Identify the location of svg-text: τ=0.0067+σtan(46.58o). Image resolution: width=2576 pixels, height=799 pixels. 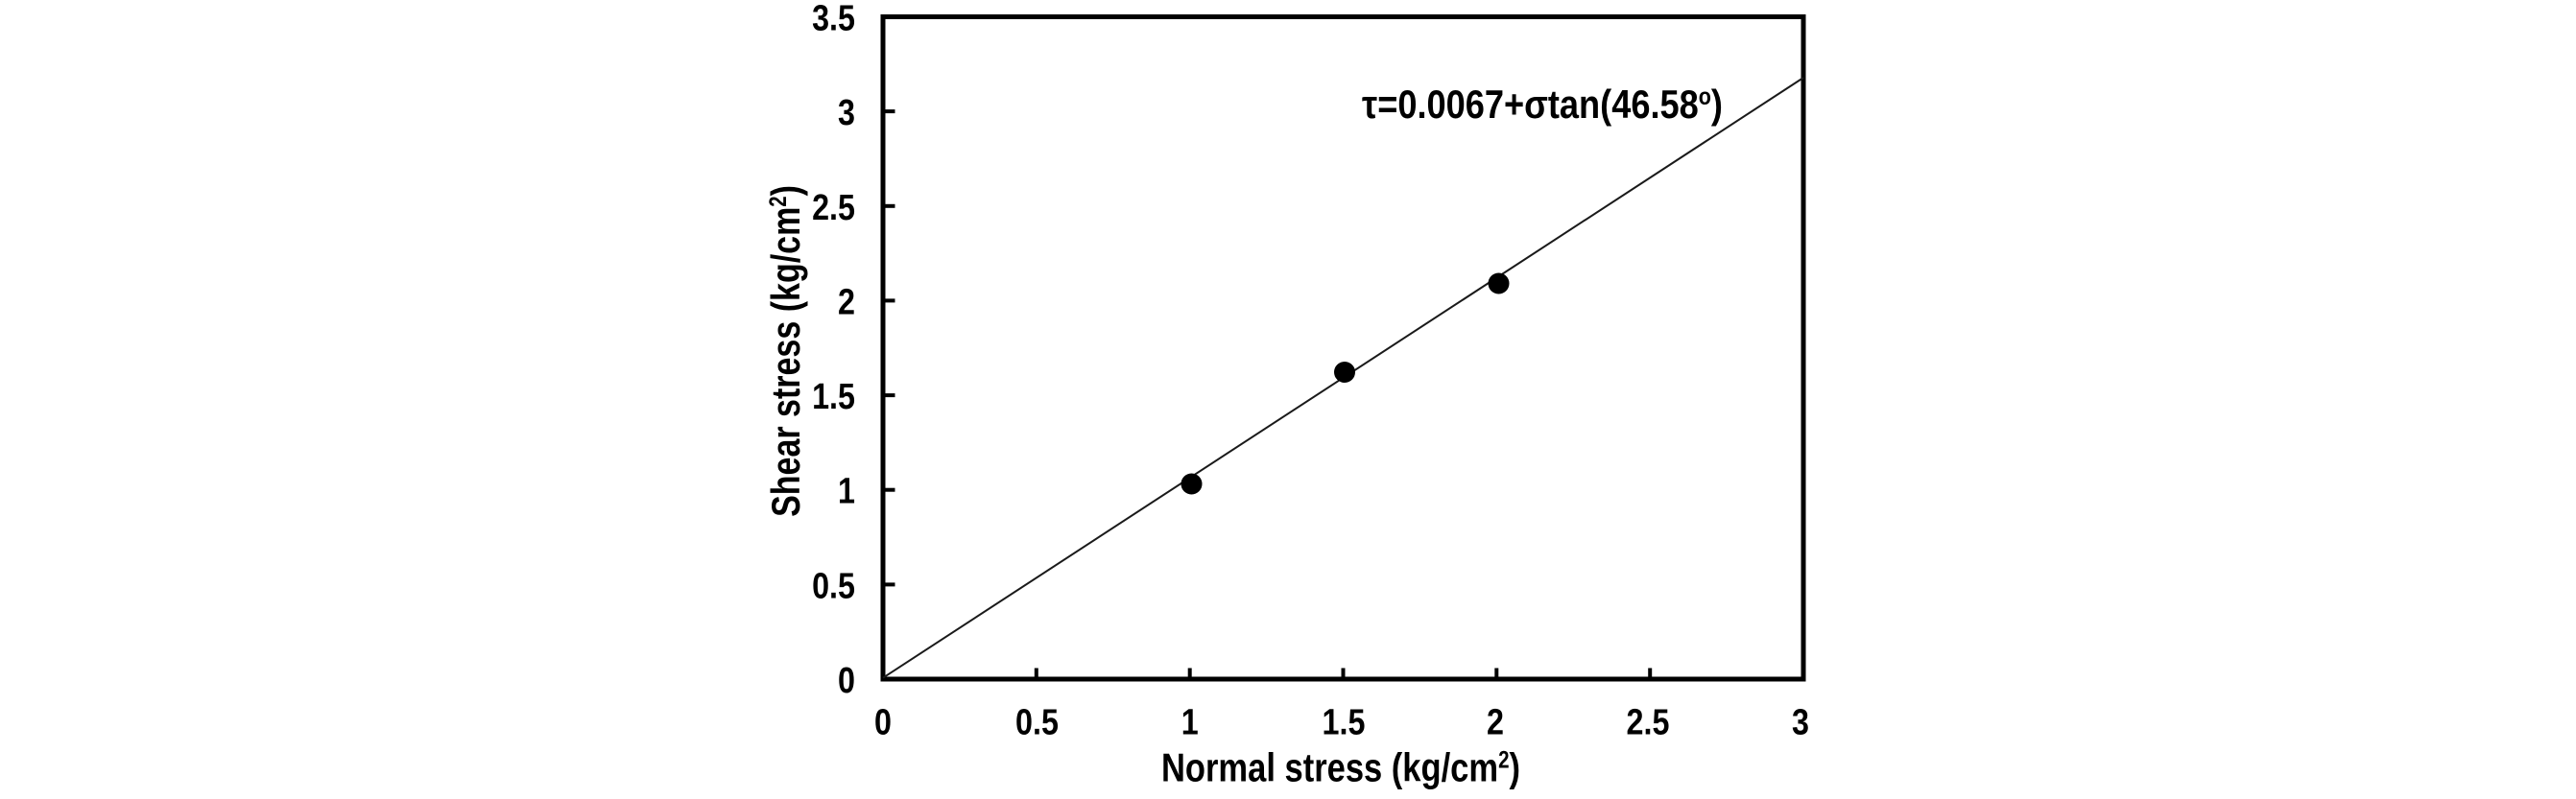
(1542, 105).